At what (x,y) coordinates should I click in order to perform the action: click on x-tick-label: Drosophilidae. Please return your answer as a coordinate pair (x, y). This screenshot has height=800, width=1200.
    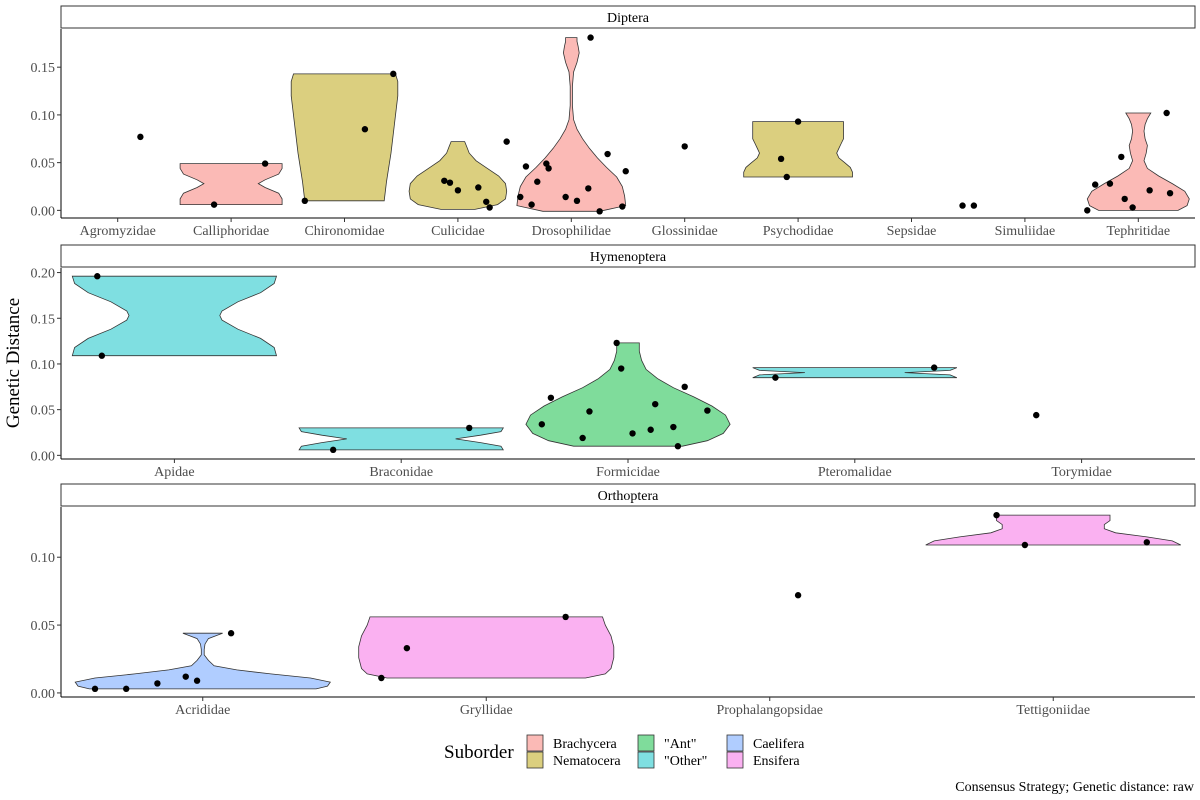
    Looking at the image, I should click on (571, 231).